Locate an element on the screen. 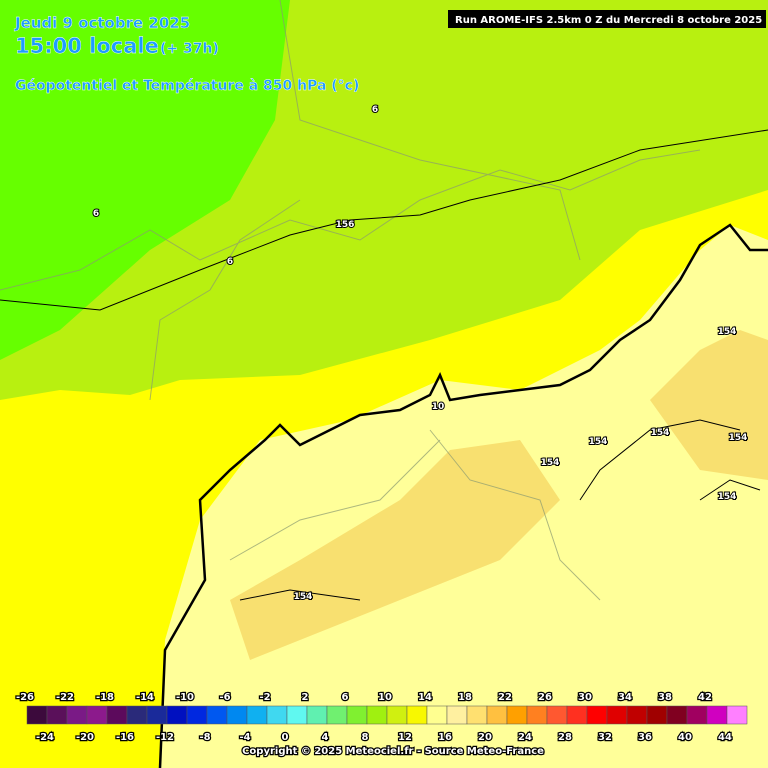 The width and height of the screenshot is (768, 768). legend-label: 6 is located at coordinates (345, 697).